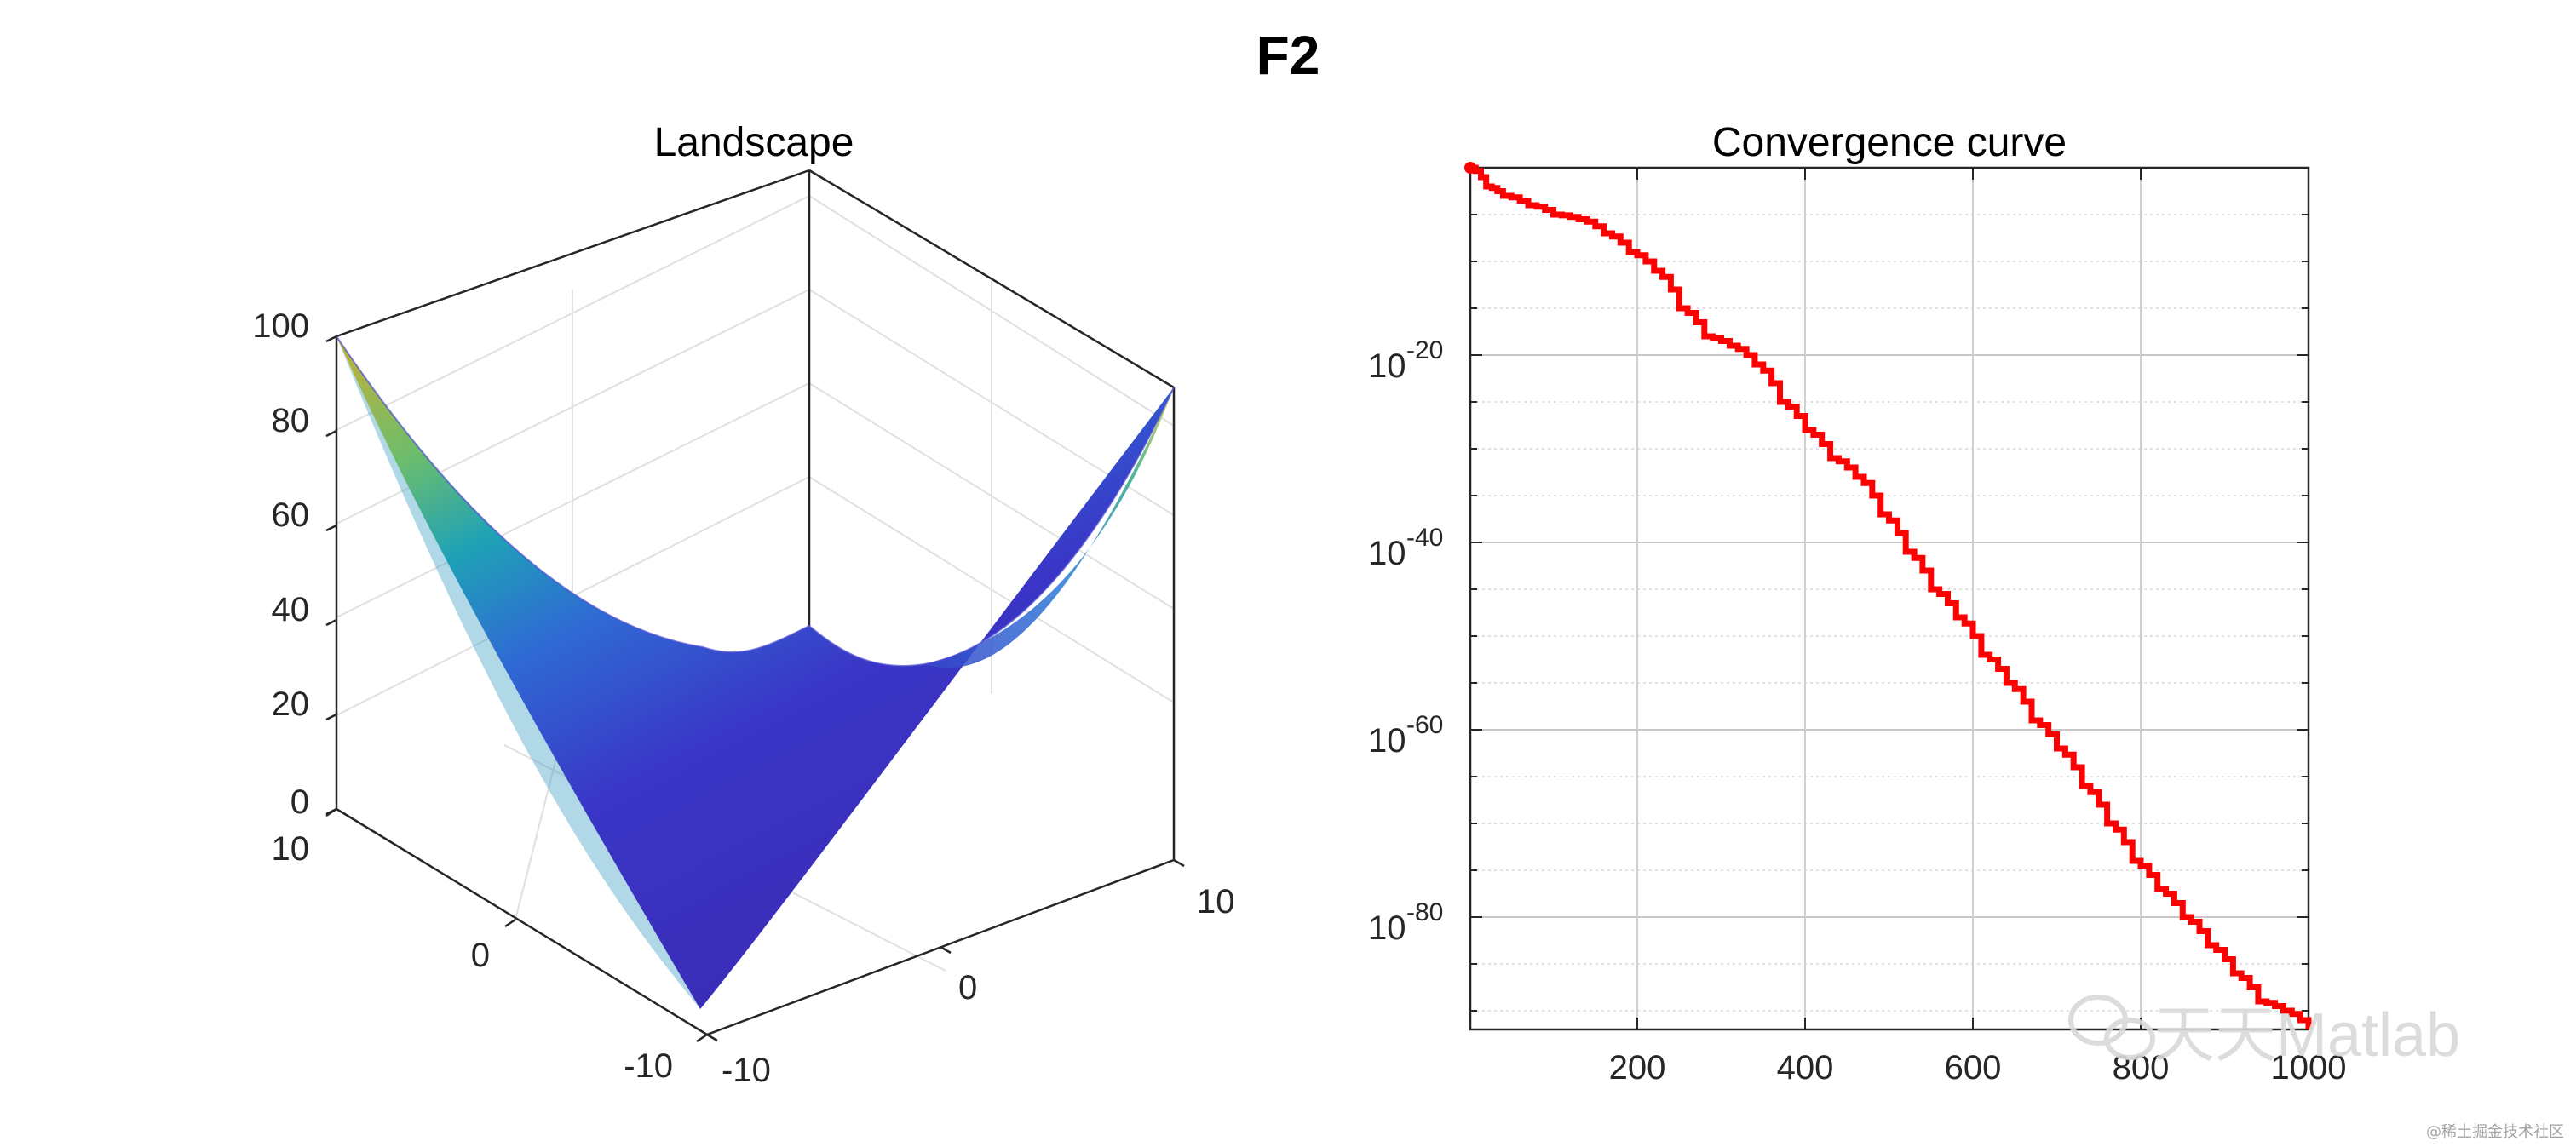 The width and height of the screenshot is (2576, 1147). I want to click on y-tick-label: 10 -20, so click(1405, 360).